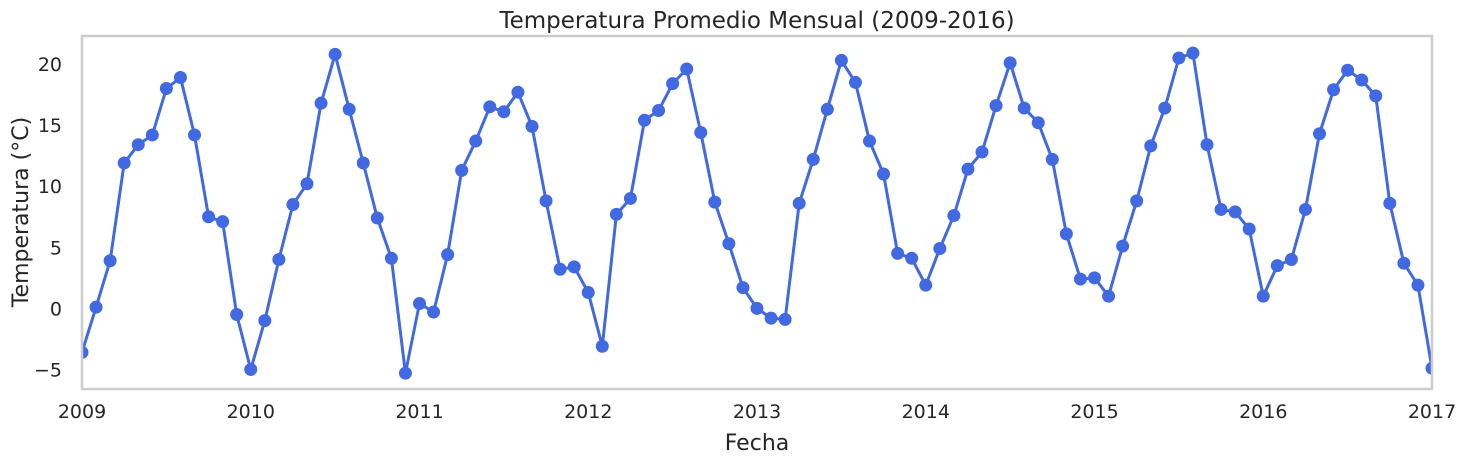 This screenshot has width=1466, height=466. I want to click on x-axis-label: Fecha, so click(757, 443).